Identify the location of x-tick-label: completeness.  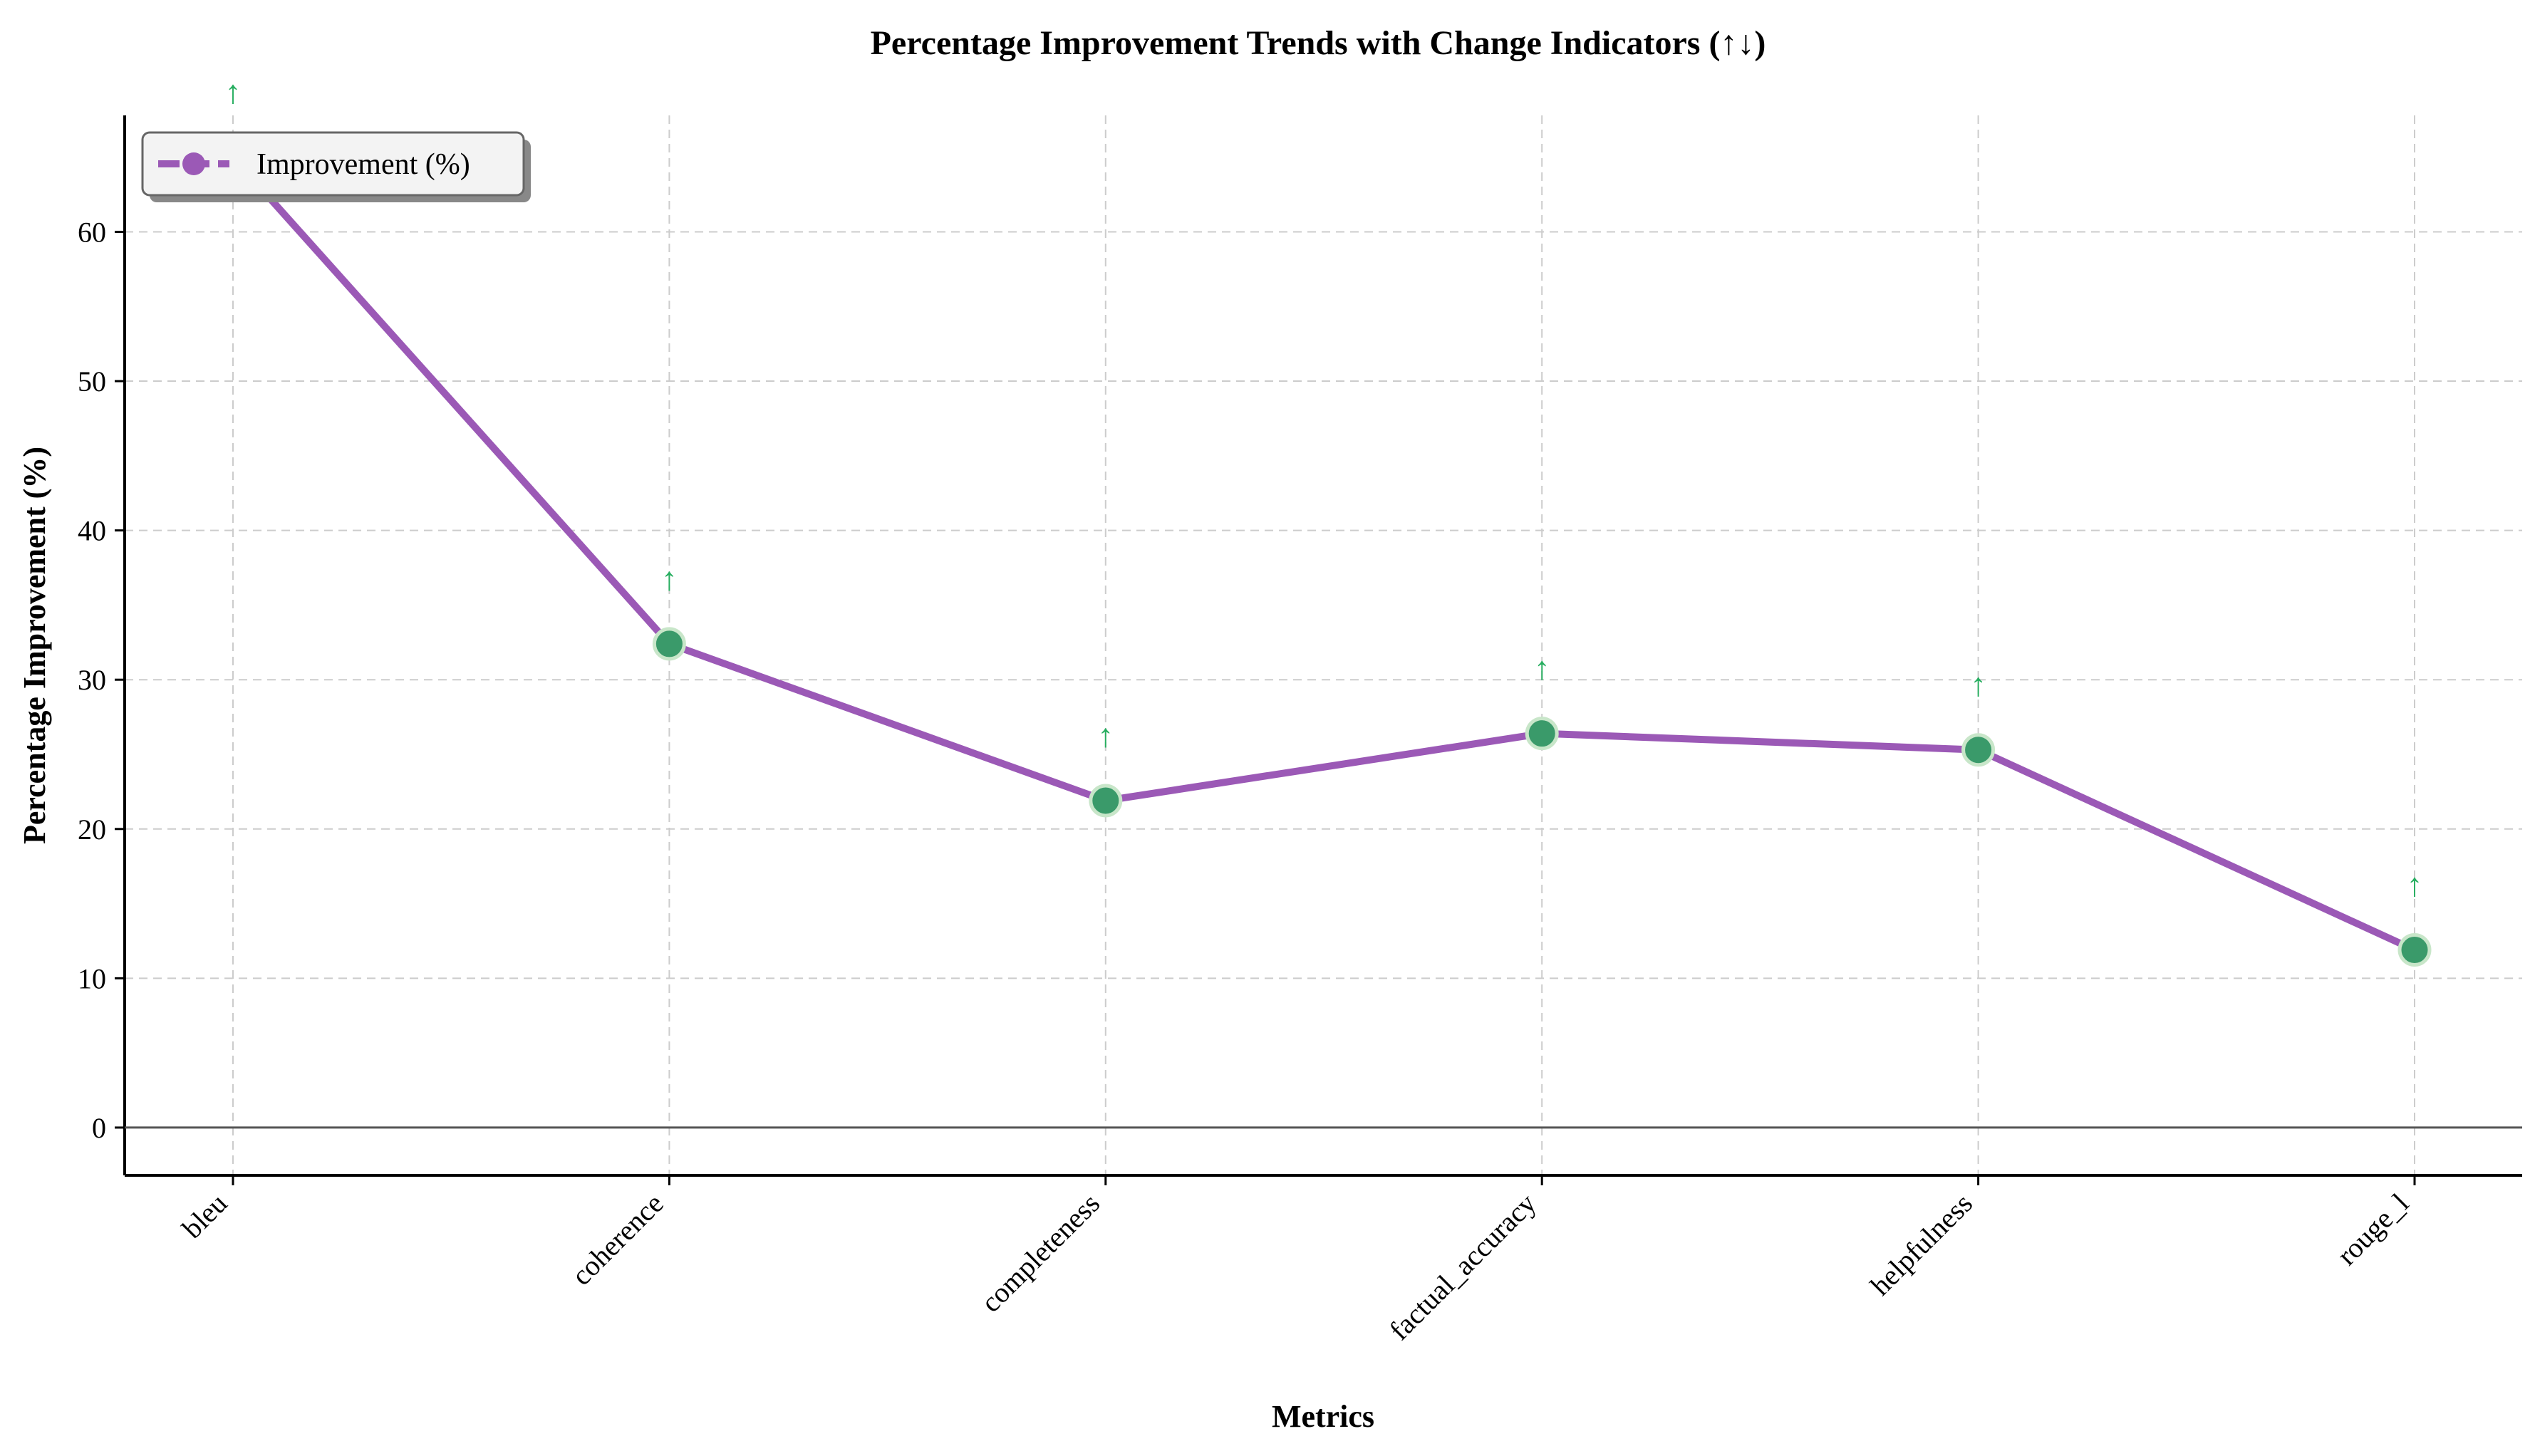
(1040, 1253).